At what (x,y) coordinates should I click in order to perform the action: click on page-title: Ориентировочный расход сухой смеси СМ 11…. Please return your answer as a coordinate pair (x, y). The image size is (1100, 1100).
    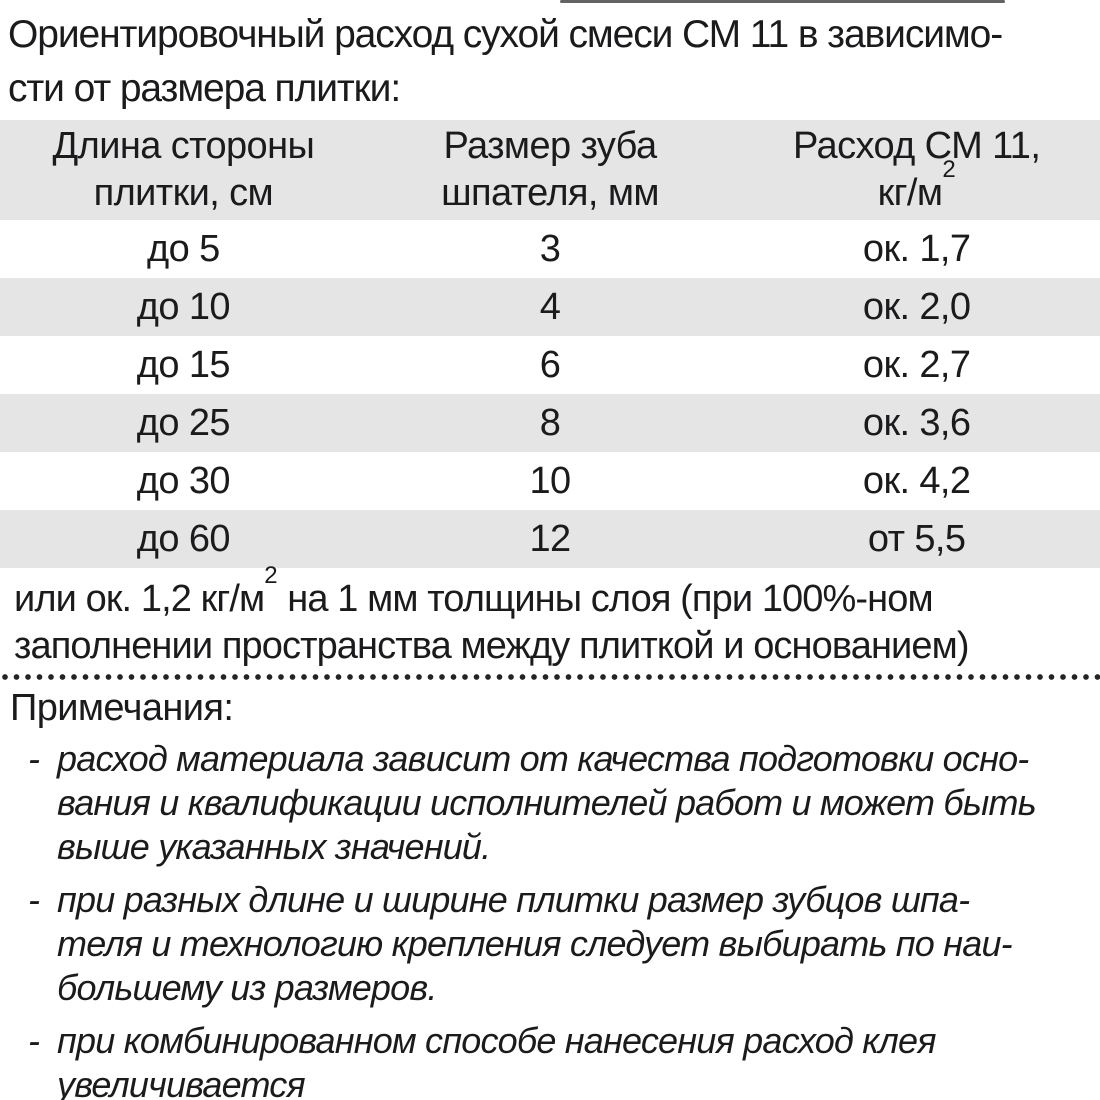
    Looking at the image, I should click on (550, 58).